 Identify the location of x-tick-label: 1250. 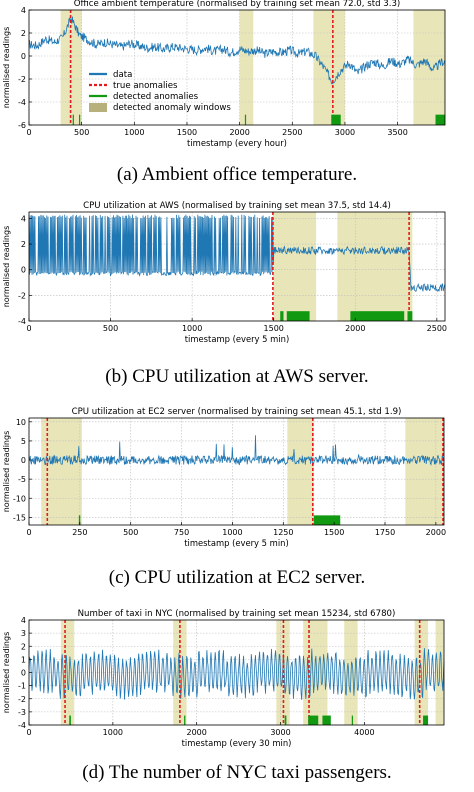
(283, 532).